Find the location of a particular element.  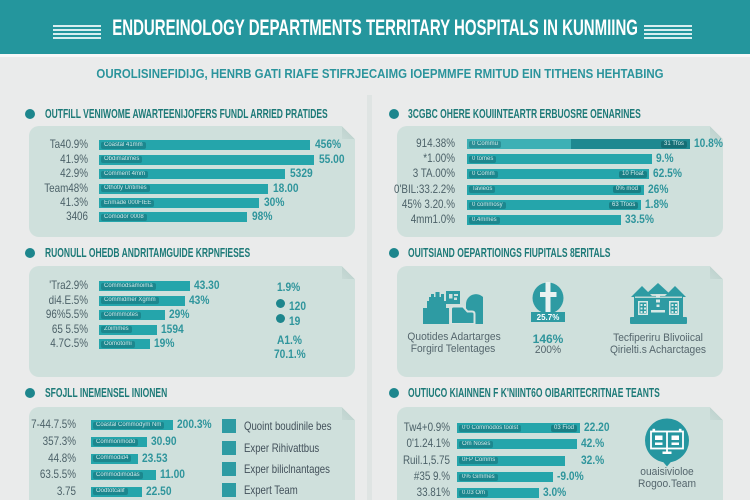

svg-text: 25.7% is located at coordinates (548, 317).